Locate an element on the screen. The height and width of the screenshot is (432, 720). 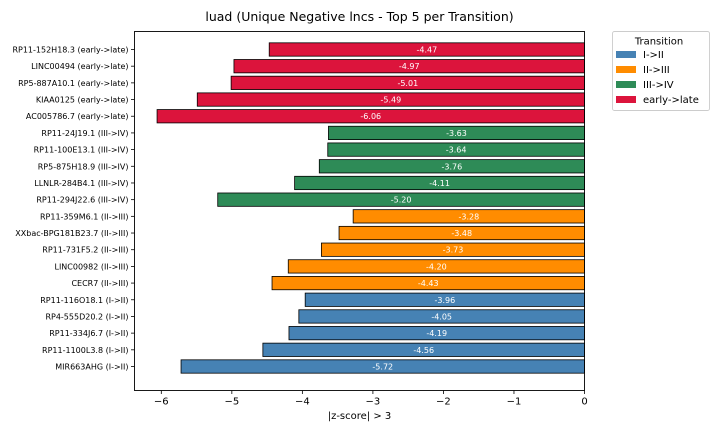
y-tick-label: XXbac-BPG181B23.7 (II->III) is located at coordinates (71, 233).